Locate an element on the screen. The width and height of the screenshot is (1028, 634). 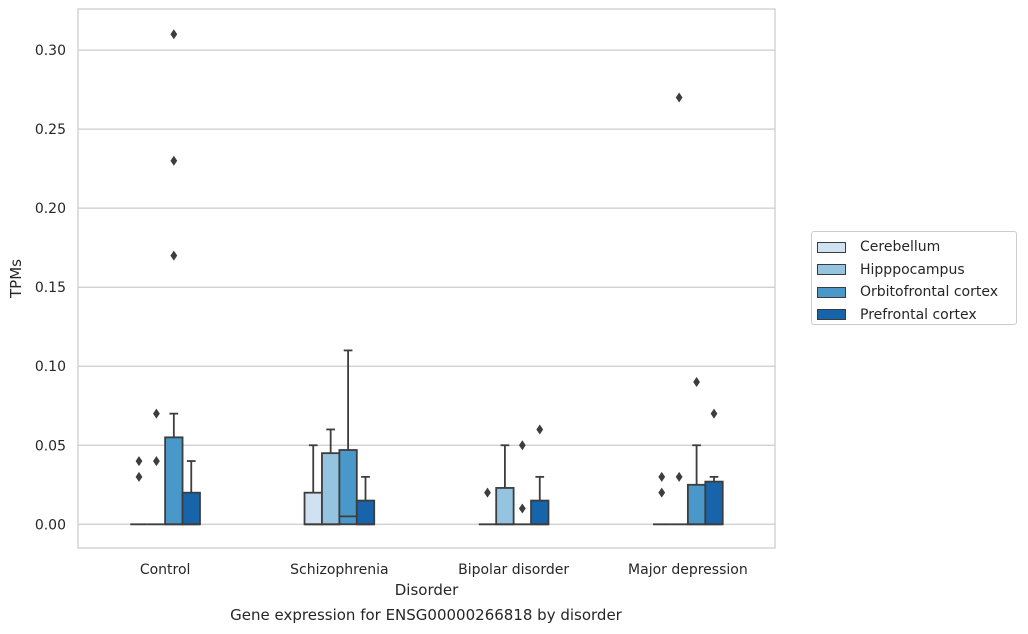
y-axis-label: TPMs is located at coordinates (16, 279).